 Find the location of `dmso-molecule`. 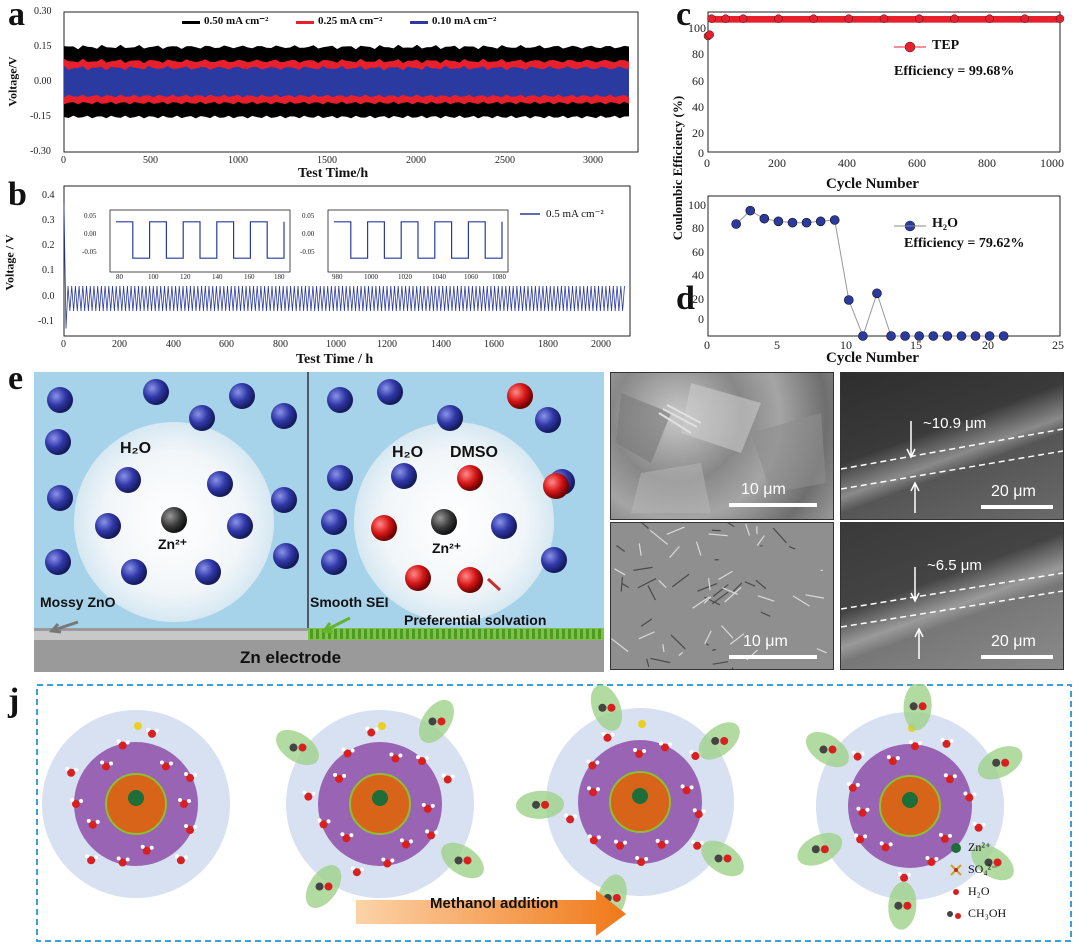

dmso-molecule is located at coordinates (418, 578).